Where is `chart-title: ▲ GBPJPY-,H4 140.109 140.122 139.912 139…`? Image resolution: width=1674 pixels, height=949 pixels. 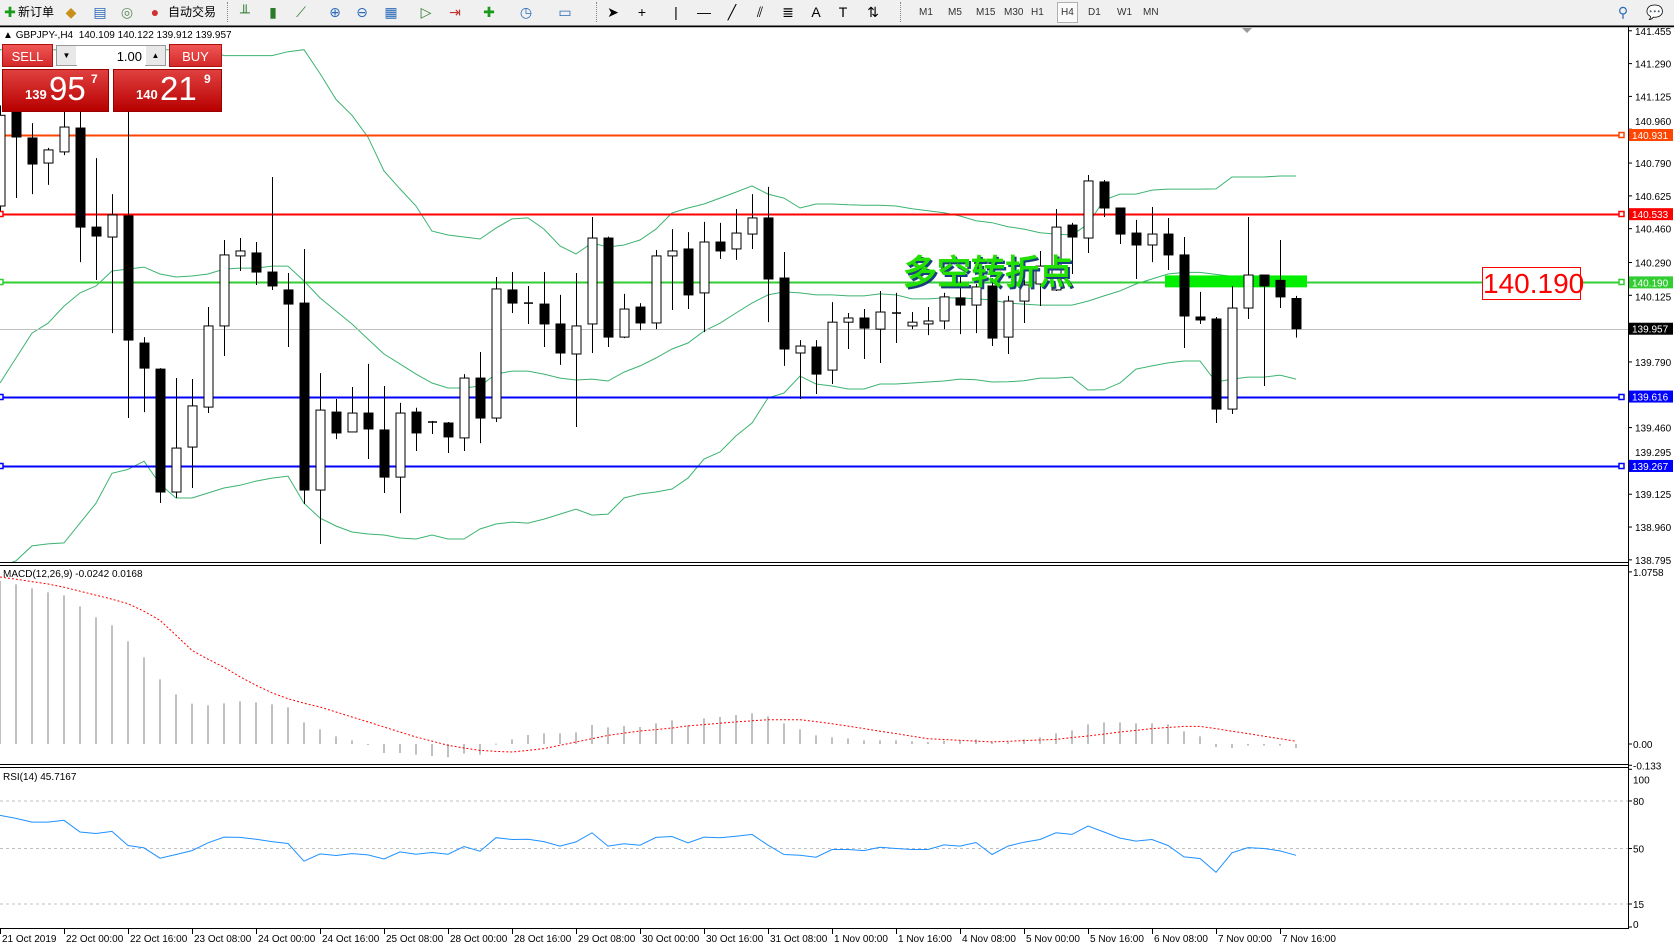 chart-title: ▲ GBPJPY-,H4 140.109 140.122 139.912 139… is located at coordinates (117, 35).